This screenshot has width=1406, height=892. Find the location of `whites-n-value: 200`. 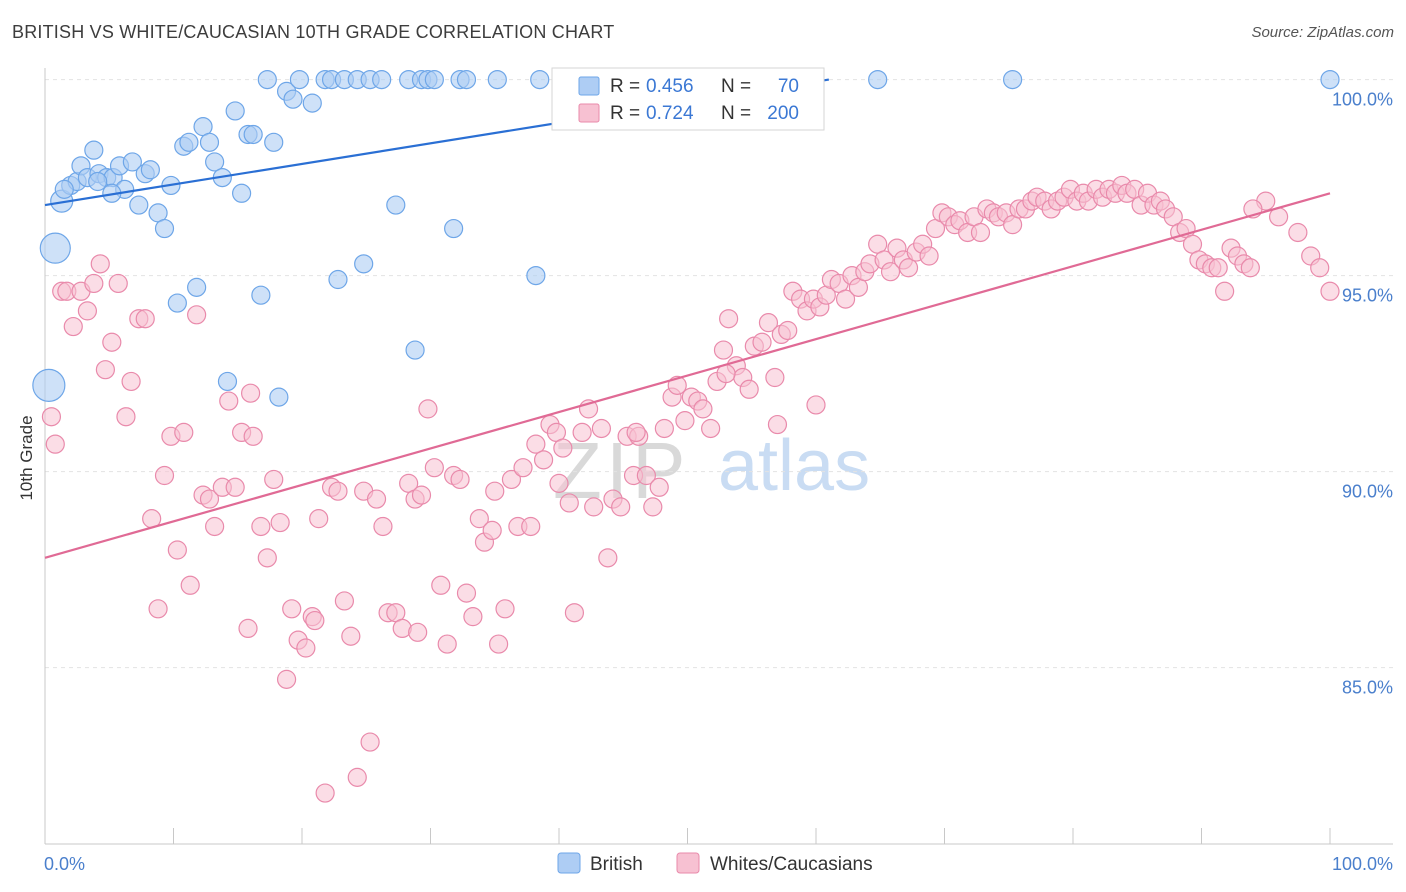

whites-n-value: 200 is located at coordinates (783, 113).